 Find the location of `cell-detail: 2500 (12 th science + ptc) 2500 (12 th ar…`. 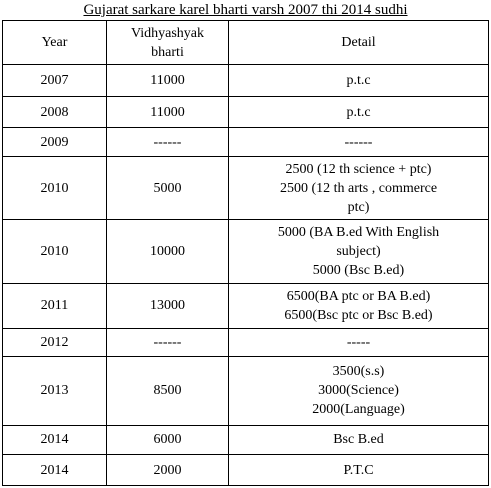

cell-detail: 2500 (12 th science + ptc) 2500 (12 th ar… is located at coordinates (358, 188).